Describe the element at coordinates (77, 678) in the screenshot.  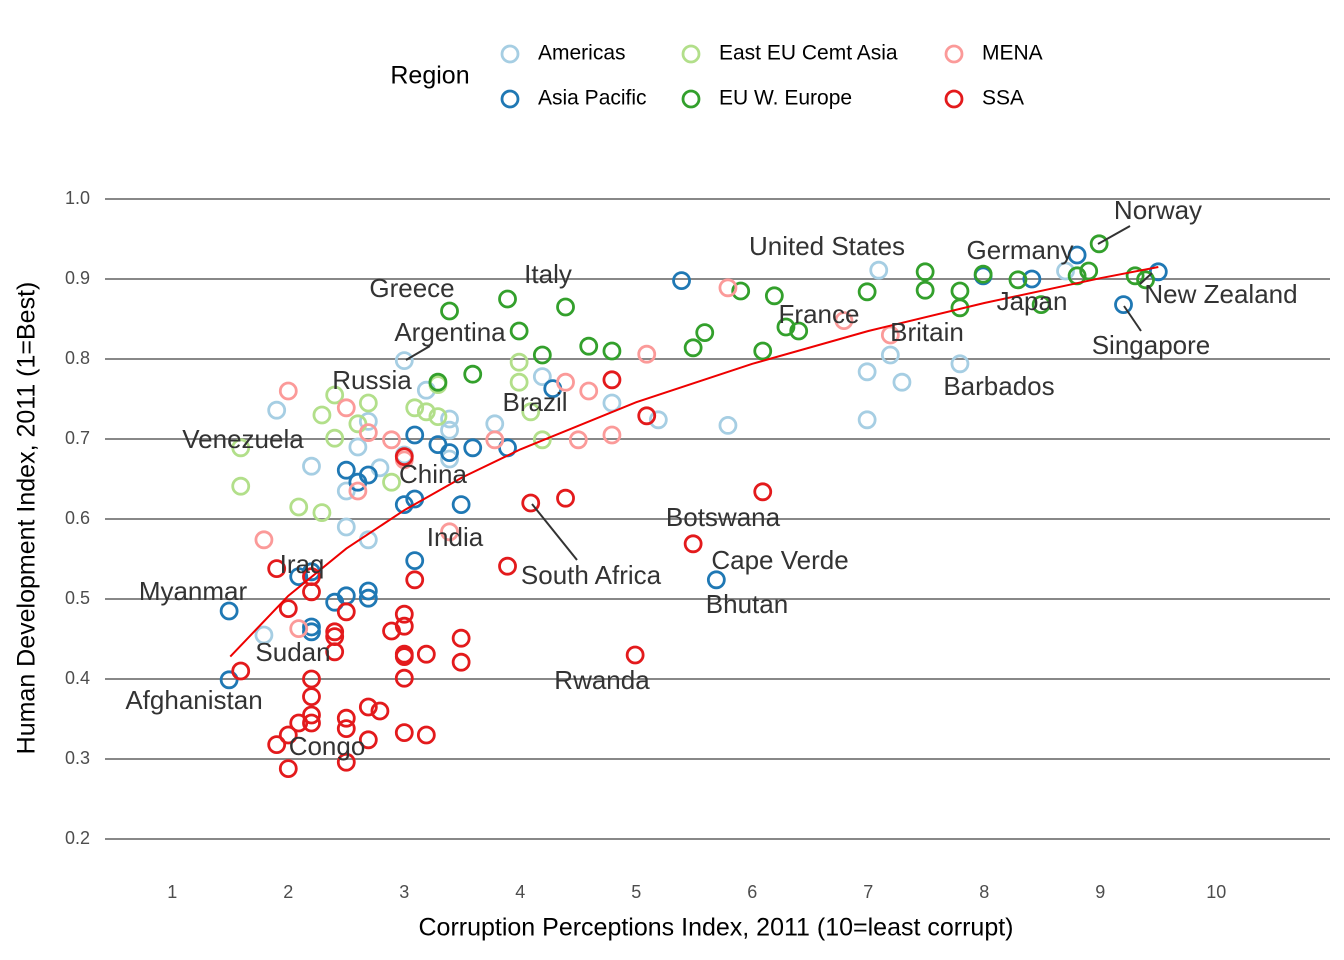
I see `y-tick-label: 0.4` at that location.